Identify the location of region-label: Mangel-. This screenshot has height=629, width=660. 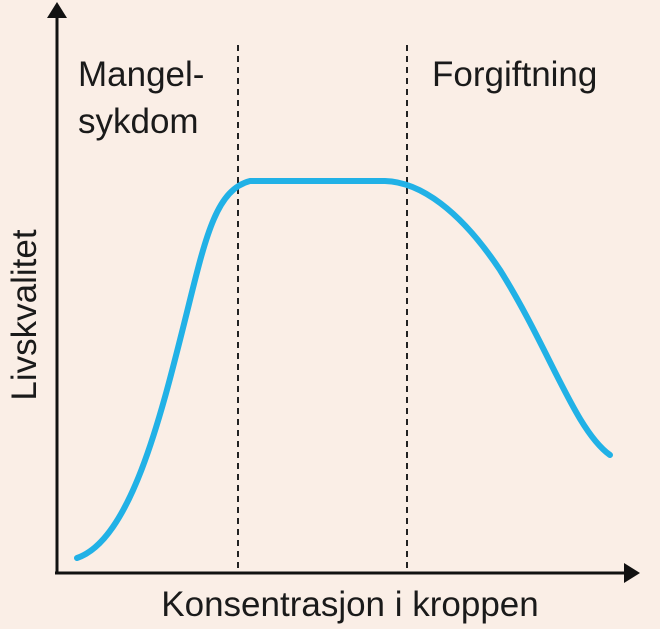
(141, 74).